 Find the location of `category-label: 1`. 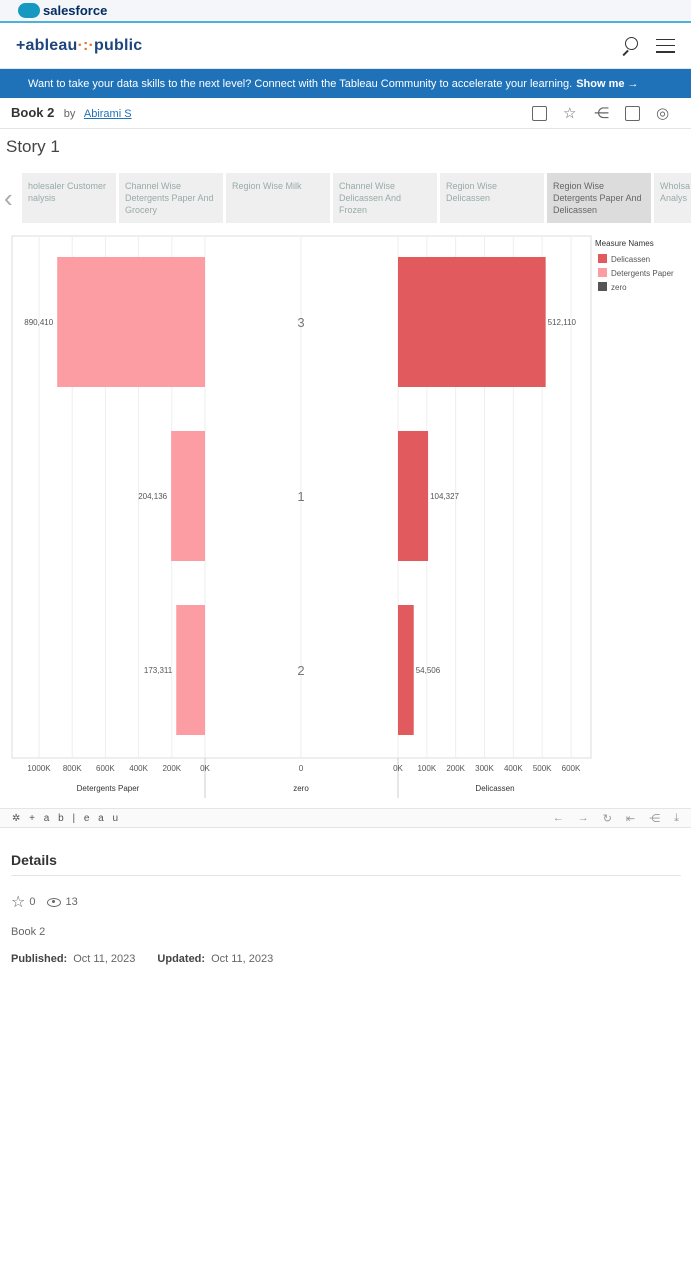

category-label: 1 is located at coordinates (300, 496).